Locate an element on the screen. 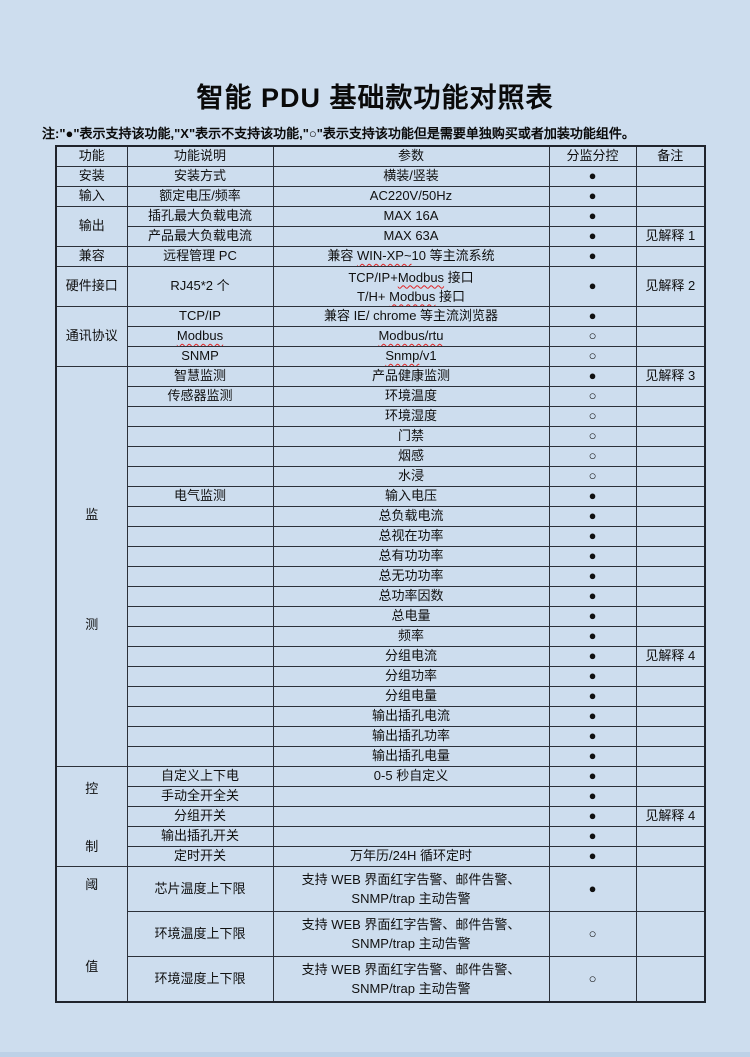 Image resolution: width=750 pixels, height=1057 pixels. parameter-cell: 分组电量 is located at coordinates (411, 696).